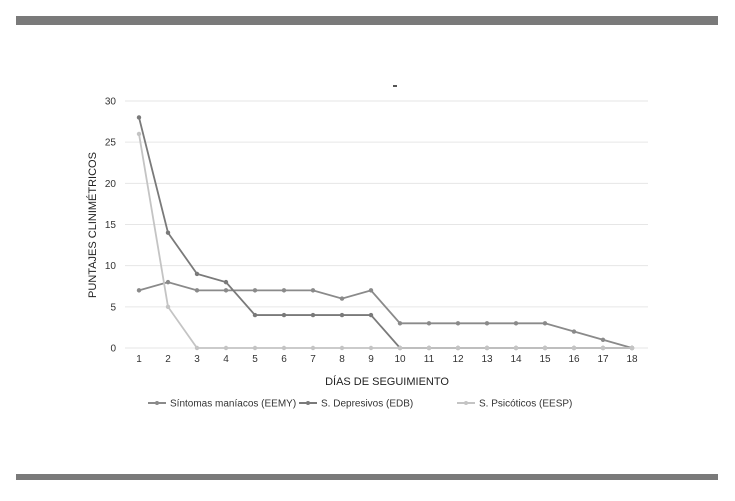  What do you see at coordinates (111, 184) in the screenshot?
I see `y-tick-label: 20` at bounding box center [111, 184].